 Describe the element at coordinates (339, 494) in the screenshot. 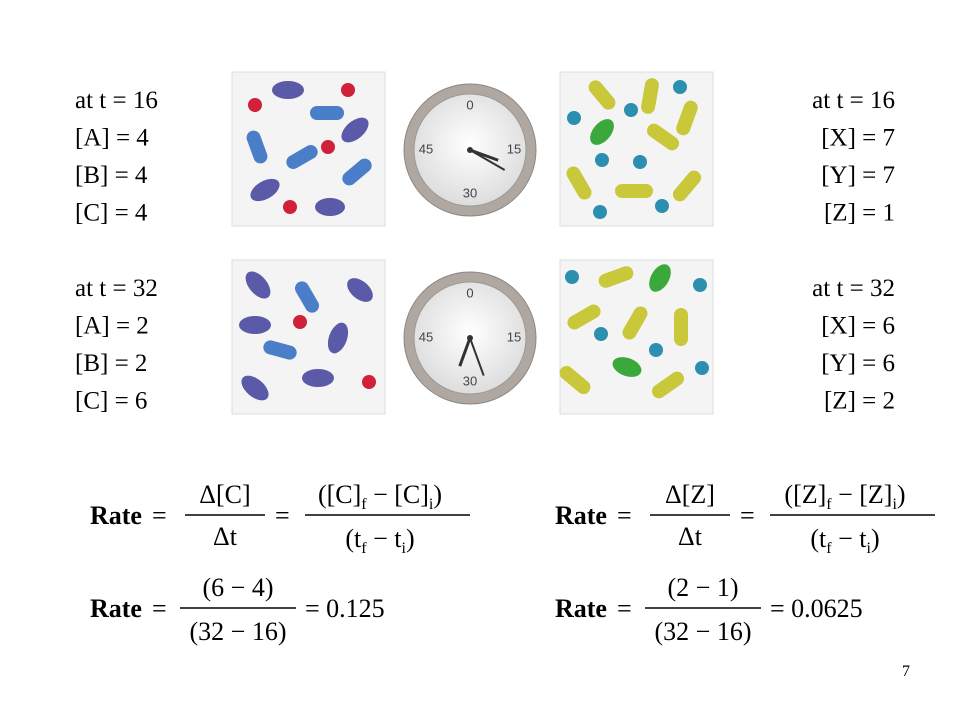

I see `formula-part: ([C]` at that location.